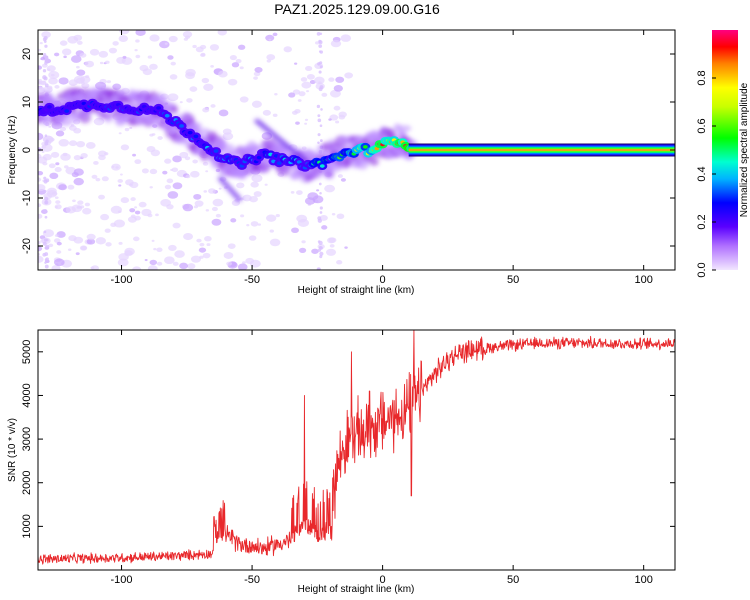 The image size is (750, 600). What do you see at coordinates (252, 580) in the screenshot?
I see `snr-x-tick-label: -50` at bounding box center [252, 580].